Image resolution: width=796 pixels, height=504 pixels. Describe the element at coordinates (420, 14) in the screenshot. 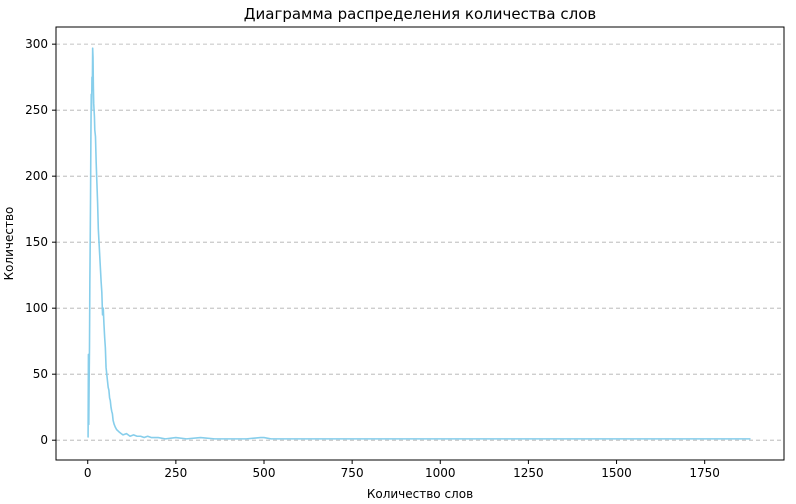

I see `chart-title: Диаграмма распределения количества слов` at that location.